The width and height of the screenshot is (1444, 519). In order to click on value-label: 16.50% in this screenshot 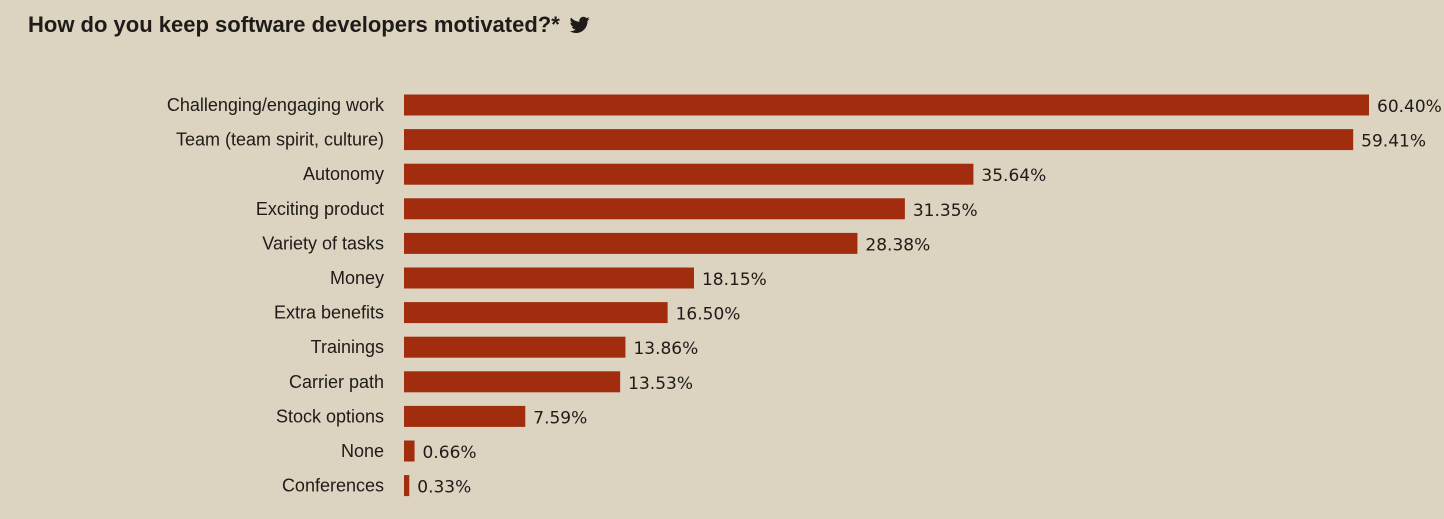, I will do `click(708, 315)`.